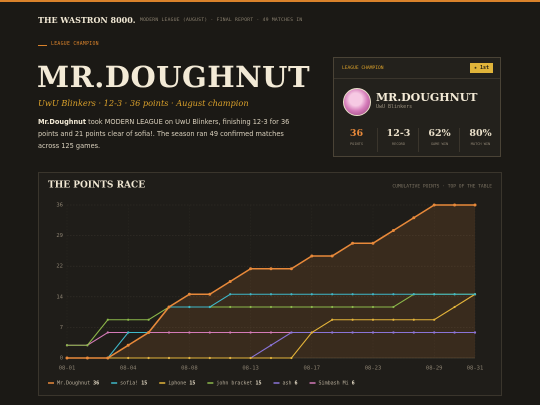  I want to click on legend-name: sofia!, so click(129, 384).